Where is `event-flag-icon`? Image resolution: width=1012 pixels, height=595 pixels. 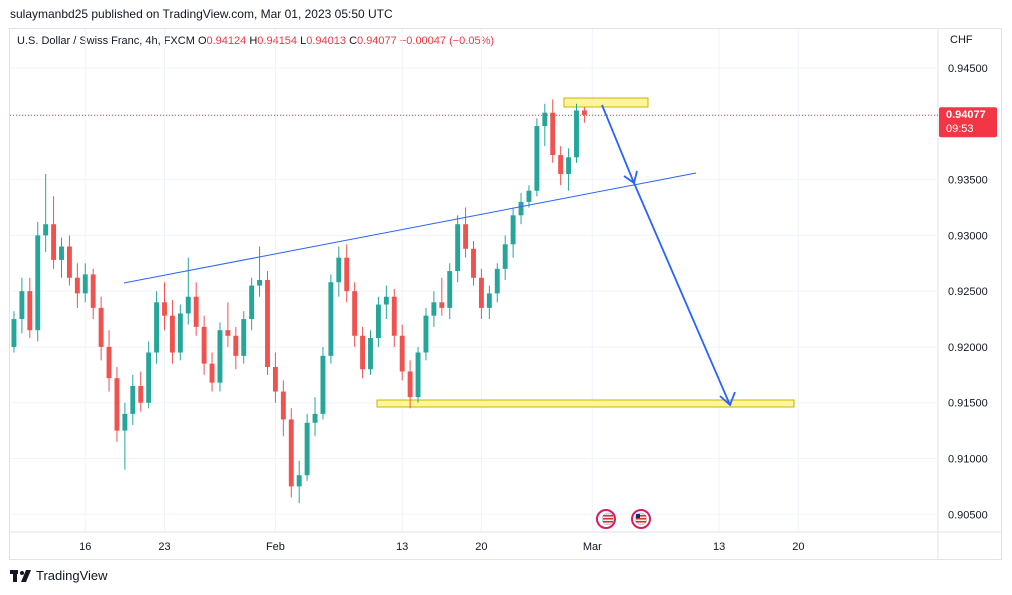
event-flag-icon is located at coordinates (606, 519).